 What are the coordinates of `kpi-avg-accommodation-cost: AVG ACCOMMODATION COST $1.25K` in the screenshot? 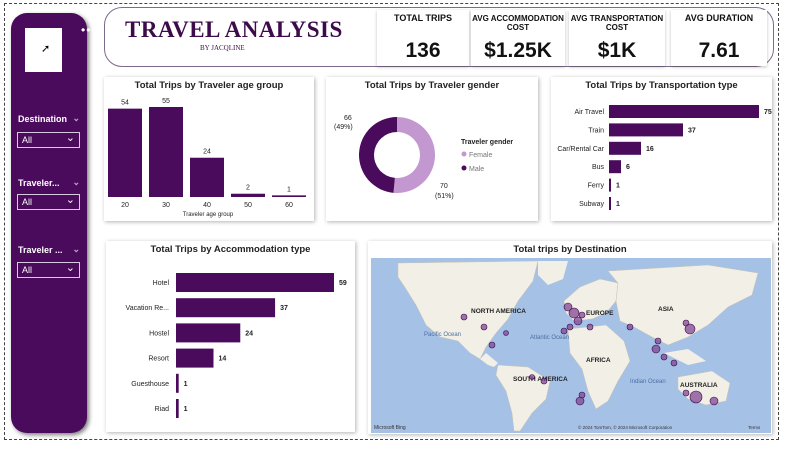 It's located at (518, 38).